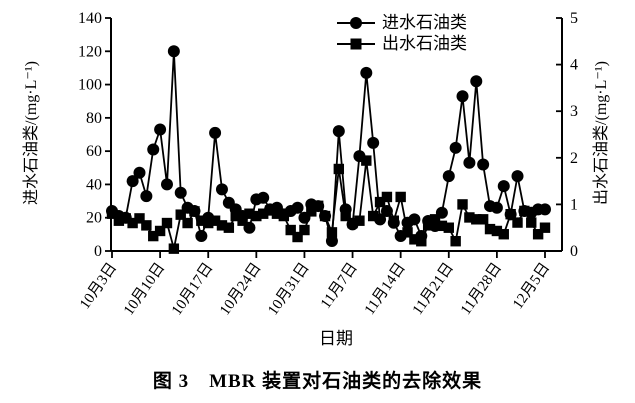 This screenshot has height=403, width=635. Describe the element at coordinates (574, 158) in the screenshot. I see `right-axis-tick-label: 2` at that location.